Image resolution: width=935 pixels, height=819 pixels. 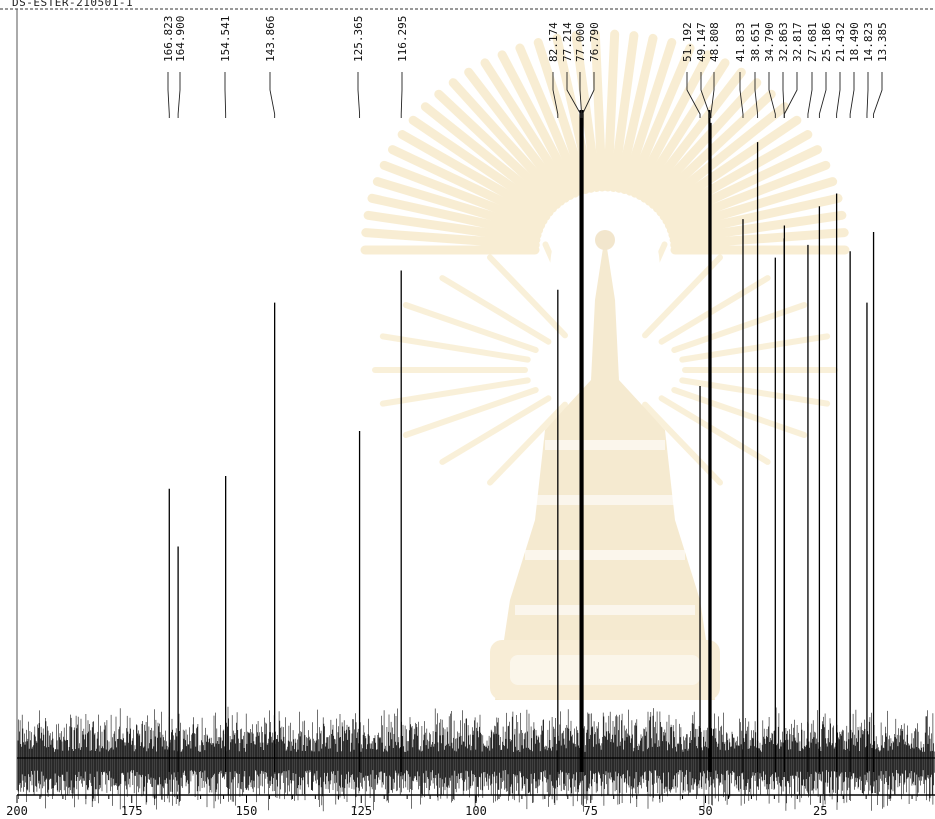 I want to click on peak-label: 154.541, so click(x=225, y=39).